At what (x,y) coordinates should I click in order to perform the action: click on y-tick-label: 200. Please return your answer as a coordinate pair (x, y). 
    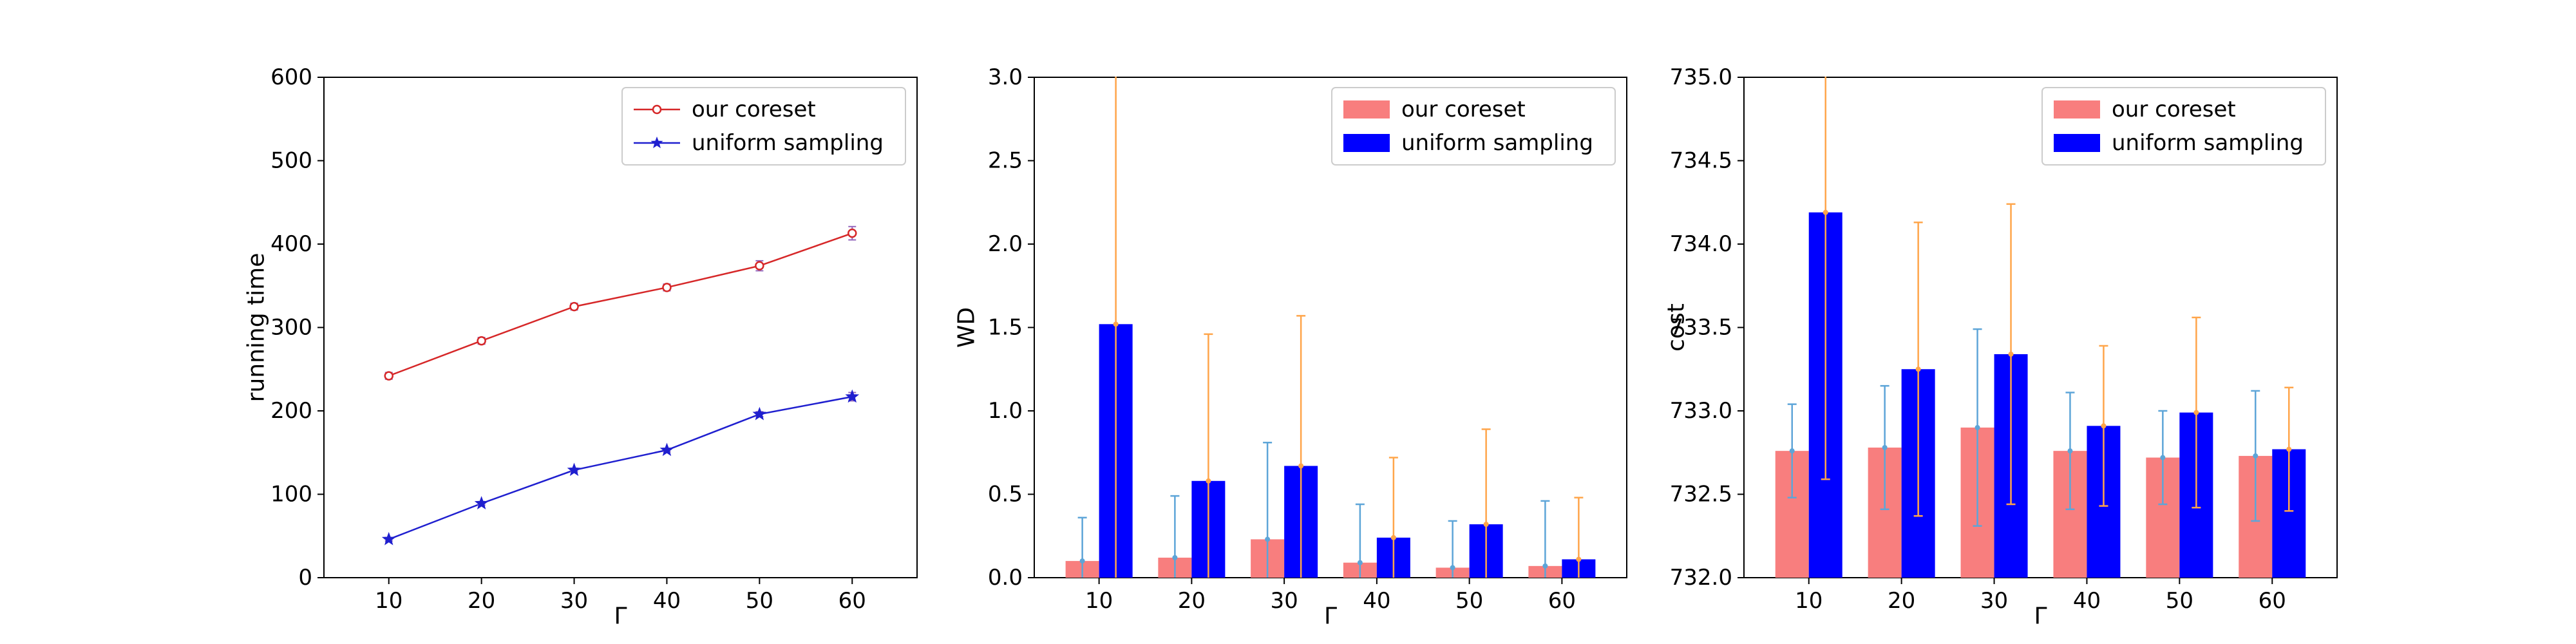
    Looking at the image, I should click on (291, 411).